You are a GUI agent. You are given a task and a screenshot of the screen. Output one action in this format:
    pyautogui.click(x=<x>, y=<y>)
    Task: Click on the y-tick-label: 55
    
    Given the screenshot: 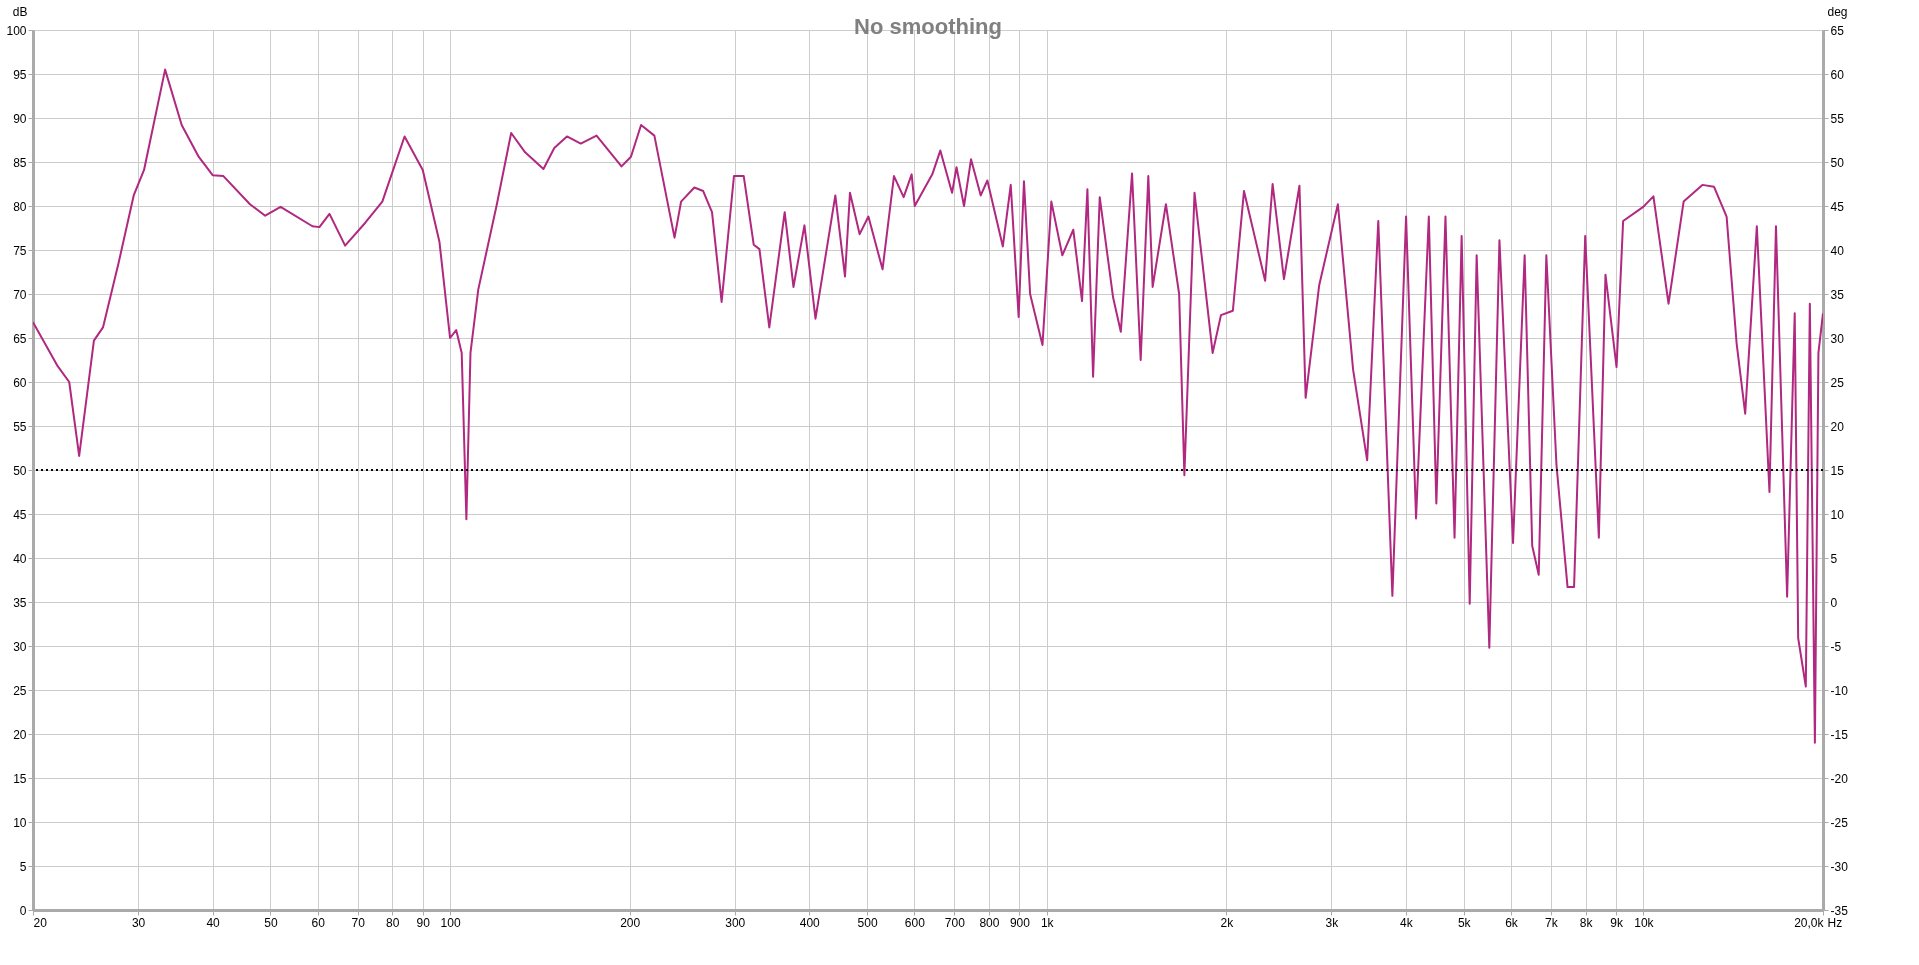 What is the action you would take?
    pyautogui.click(x=20, y=426)
    